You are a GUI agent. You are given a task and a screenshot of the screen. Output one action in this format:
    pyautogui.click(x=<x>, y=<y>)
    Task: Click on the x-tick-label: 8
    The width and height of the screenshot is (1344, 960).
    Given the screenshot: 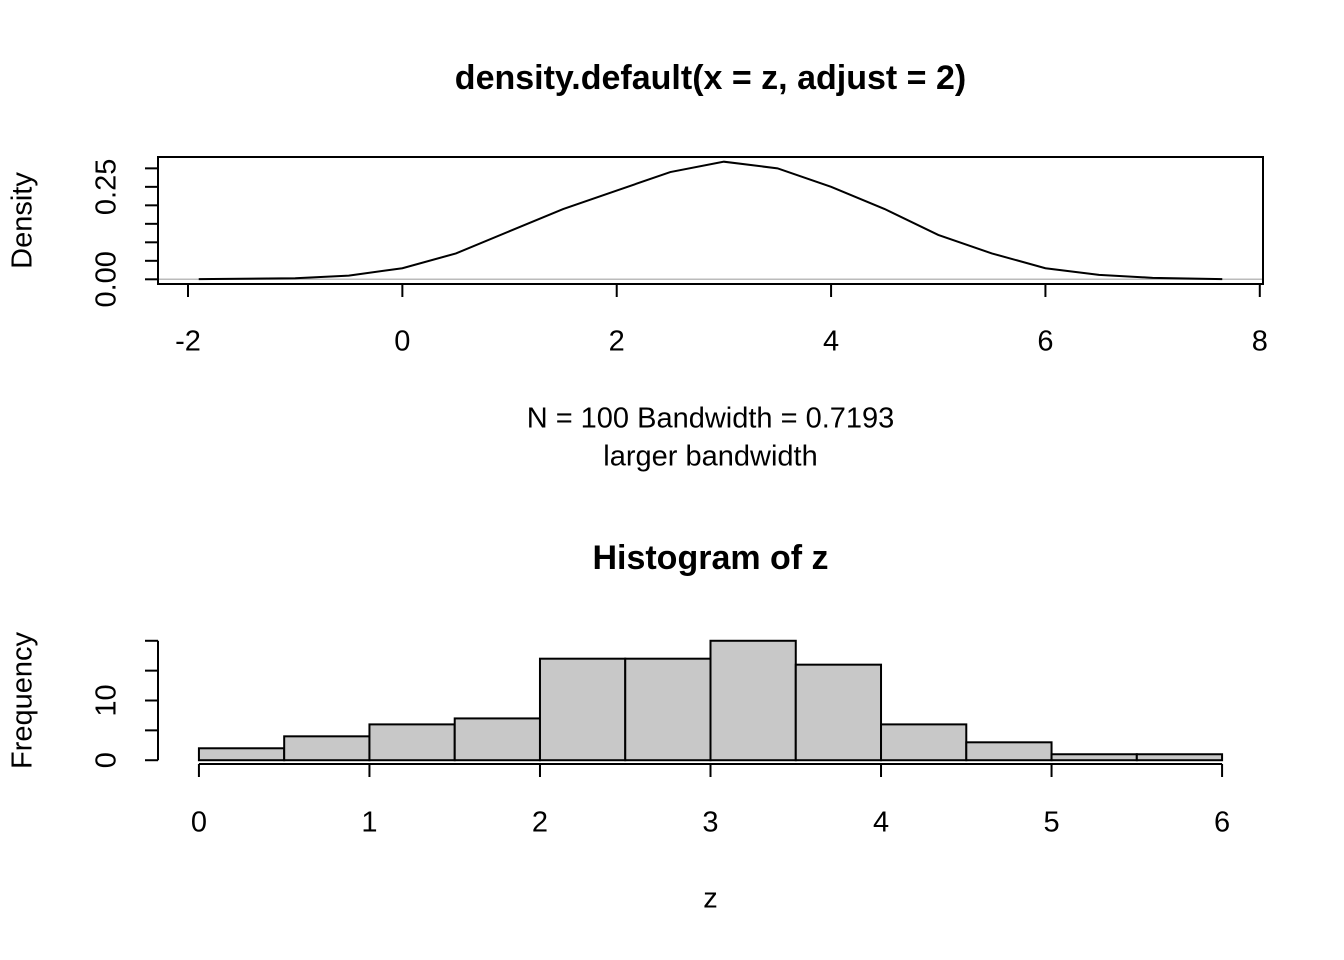 What is the action you would take?
    pyautogui.click(x=1260, y=342)
    